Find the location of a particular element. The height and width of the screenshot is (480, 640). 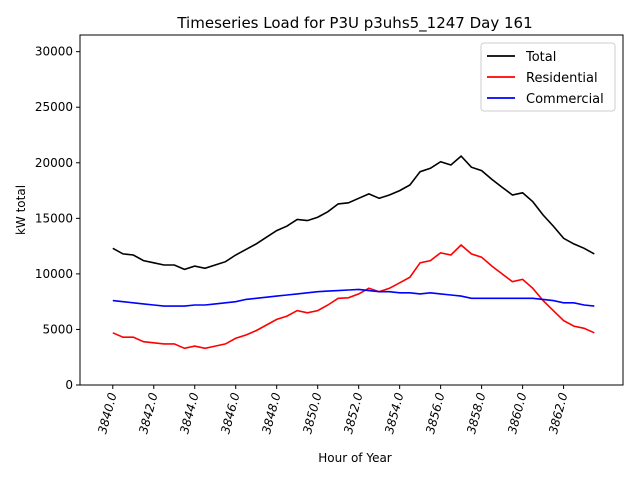

y-tick-label: 25000 is located at coordinates (54, 107).